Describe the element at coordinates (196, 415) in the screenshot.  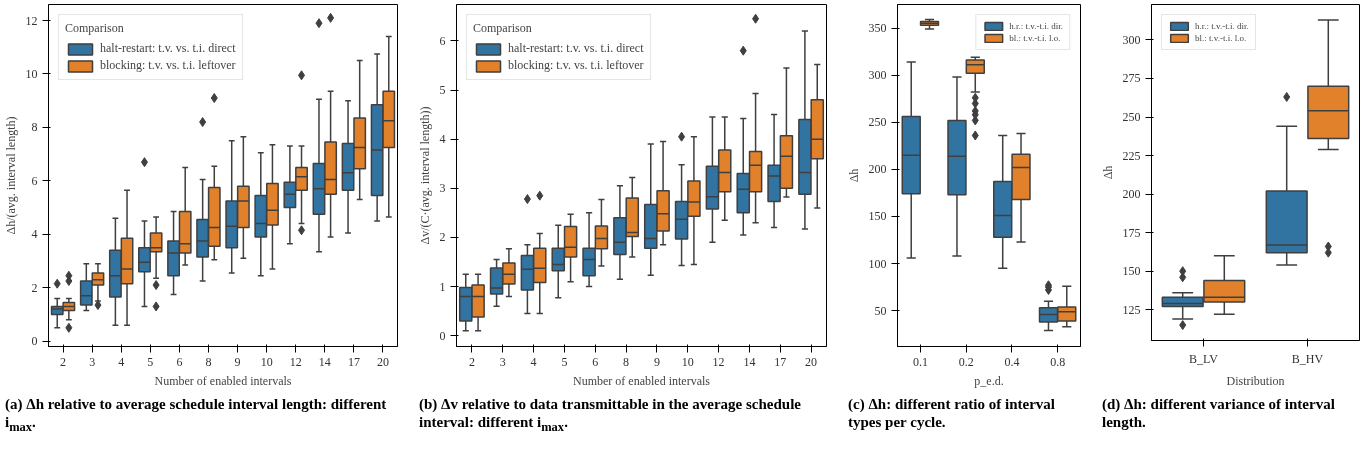
I see `text: (a) Δh relative to average schedule interval length: different i$_{max}$.` at that location.